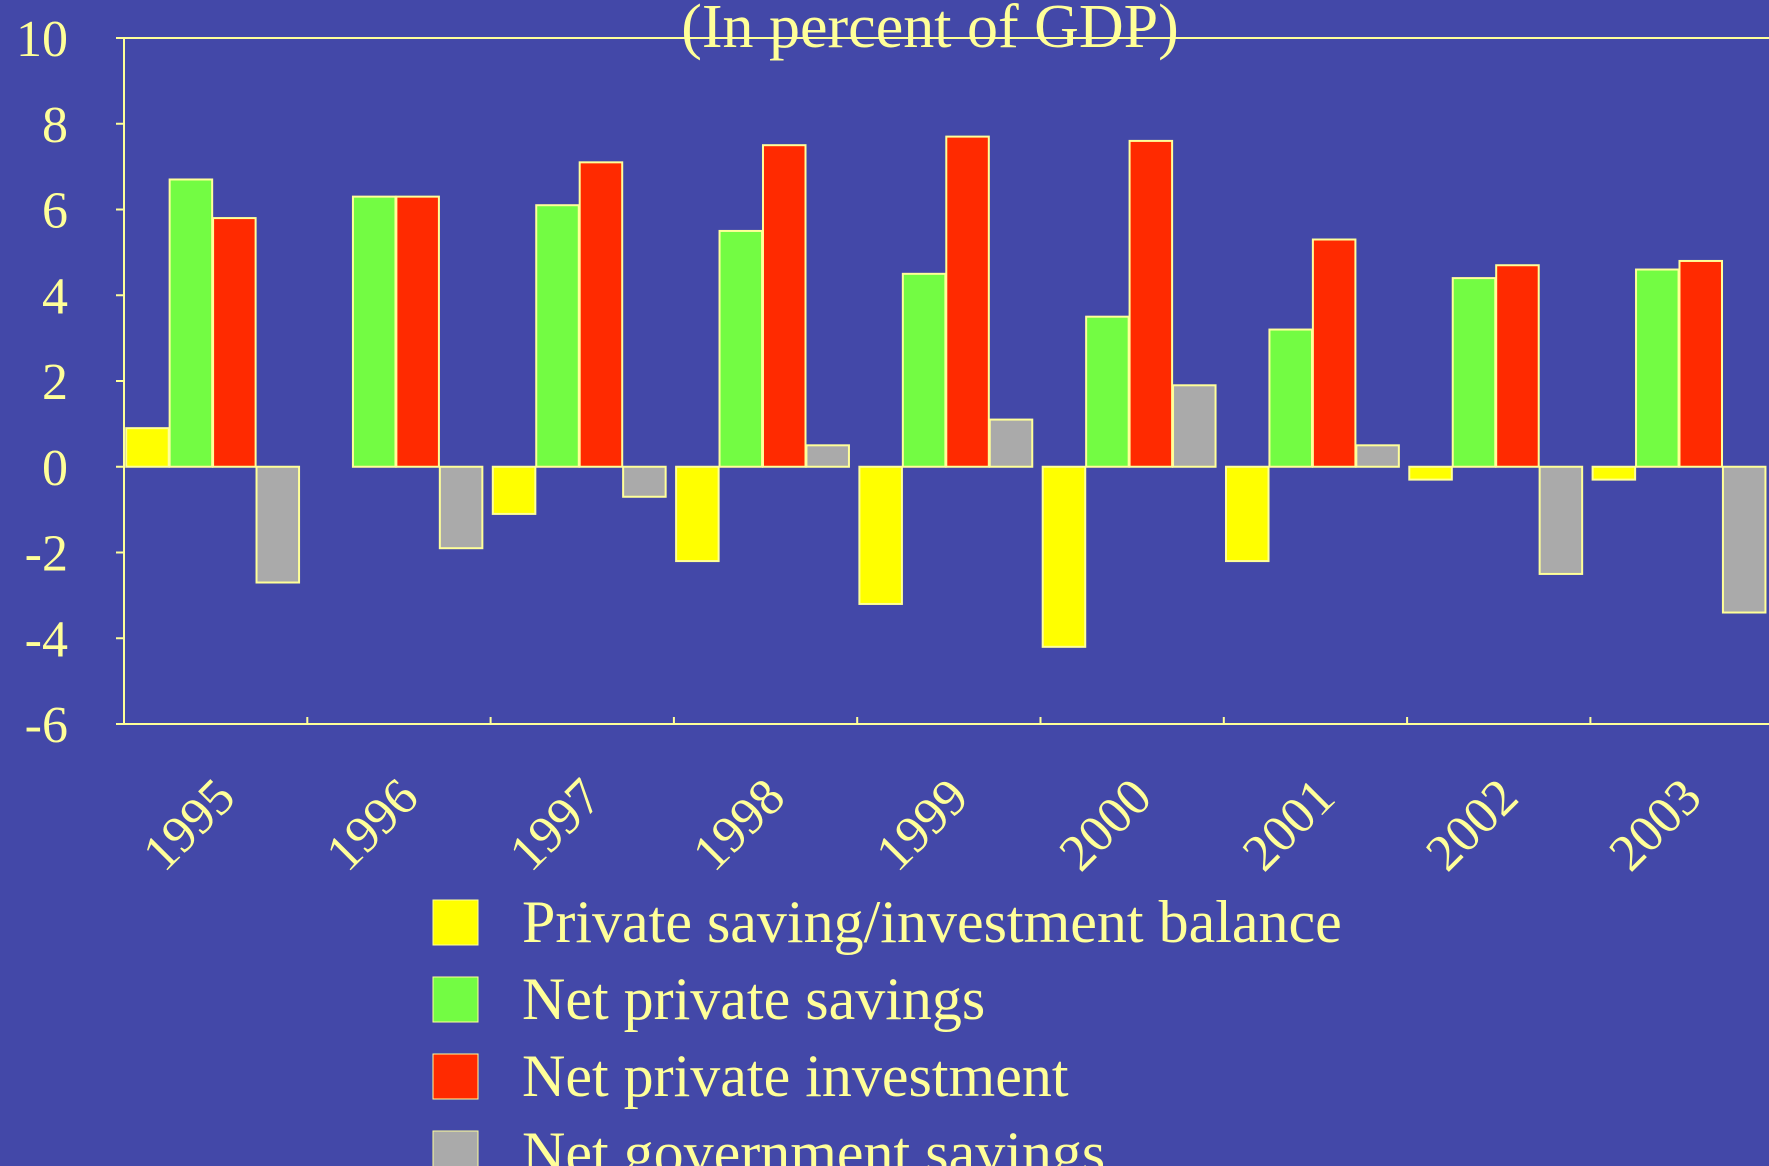 This screenshot has height=1166, width=1769. What do you see at coordinates (753, 999) in the screenshot?
I see `legend-label: Net private savings` at bounding box center [753, 999].